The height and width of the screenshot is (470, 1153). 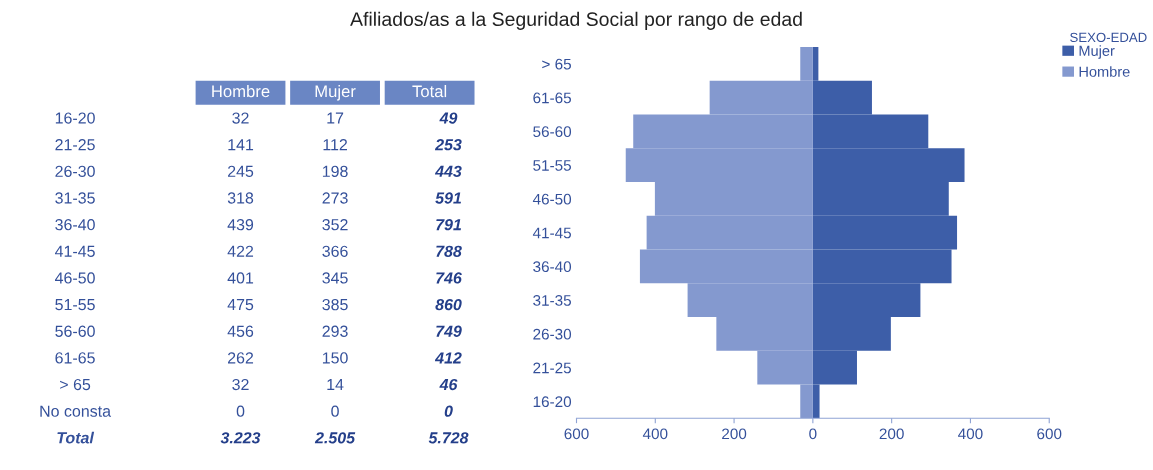 What do you see at coordinates (75, 251) in the screenshot?
I see `category-label: 41-45` at bounding box center [75, 251].